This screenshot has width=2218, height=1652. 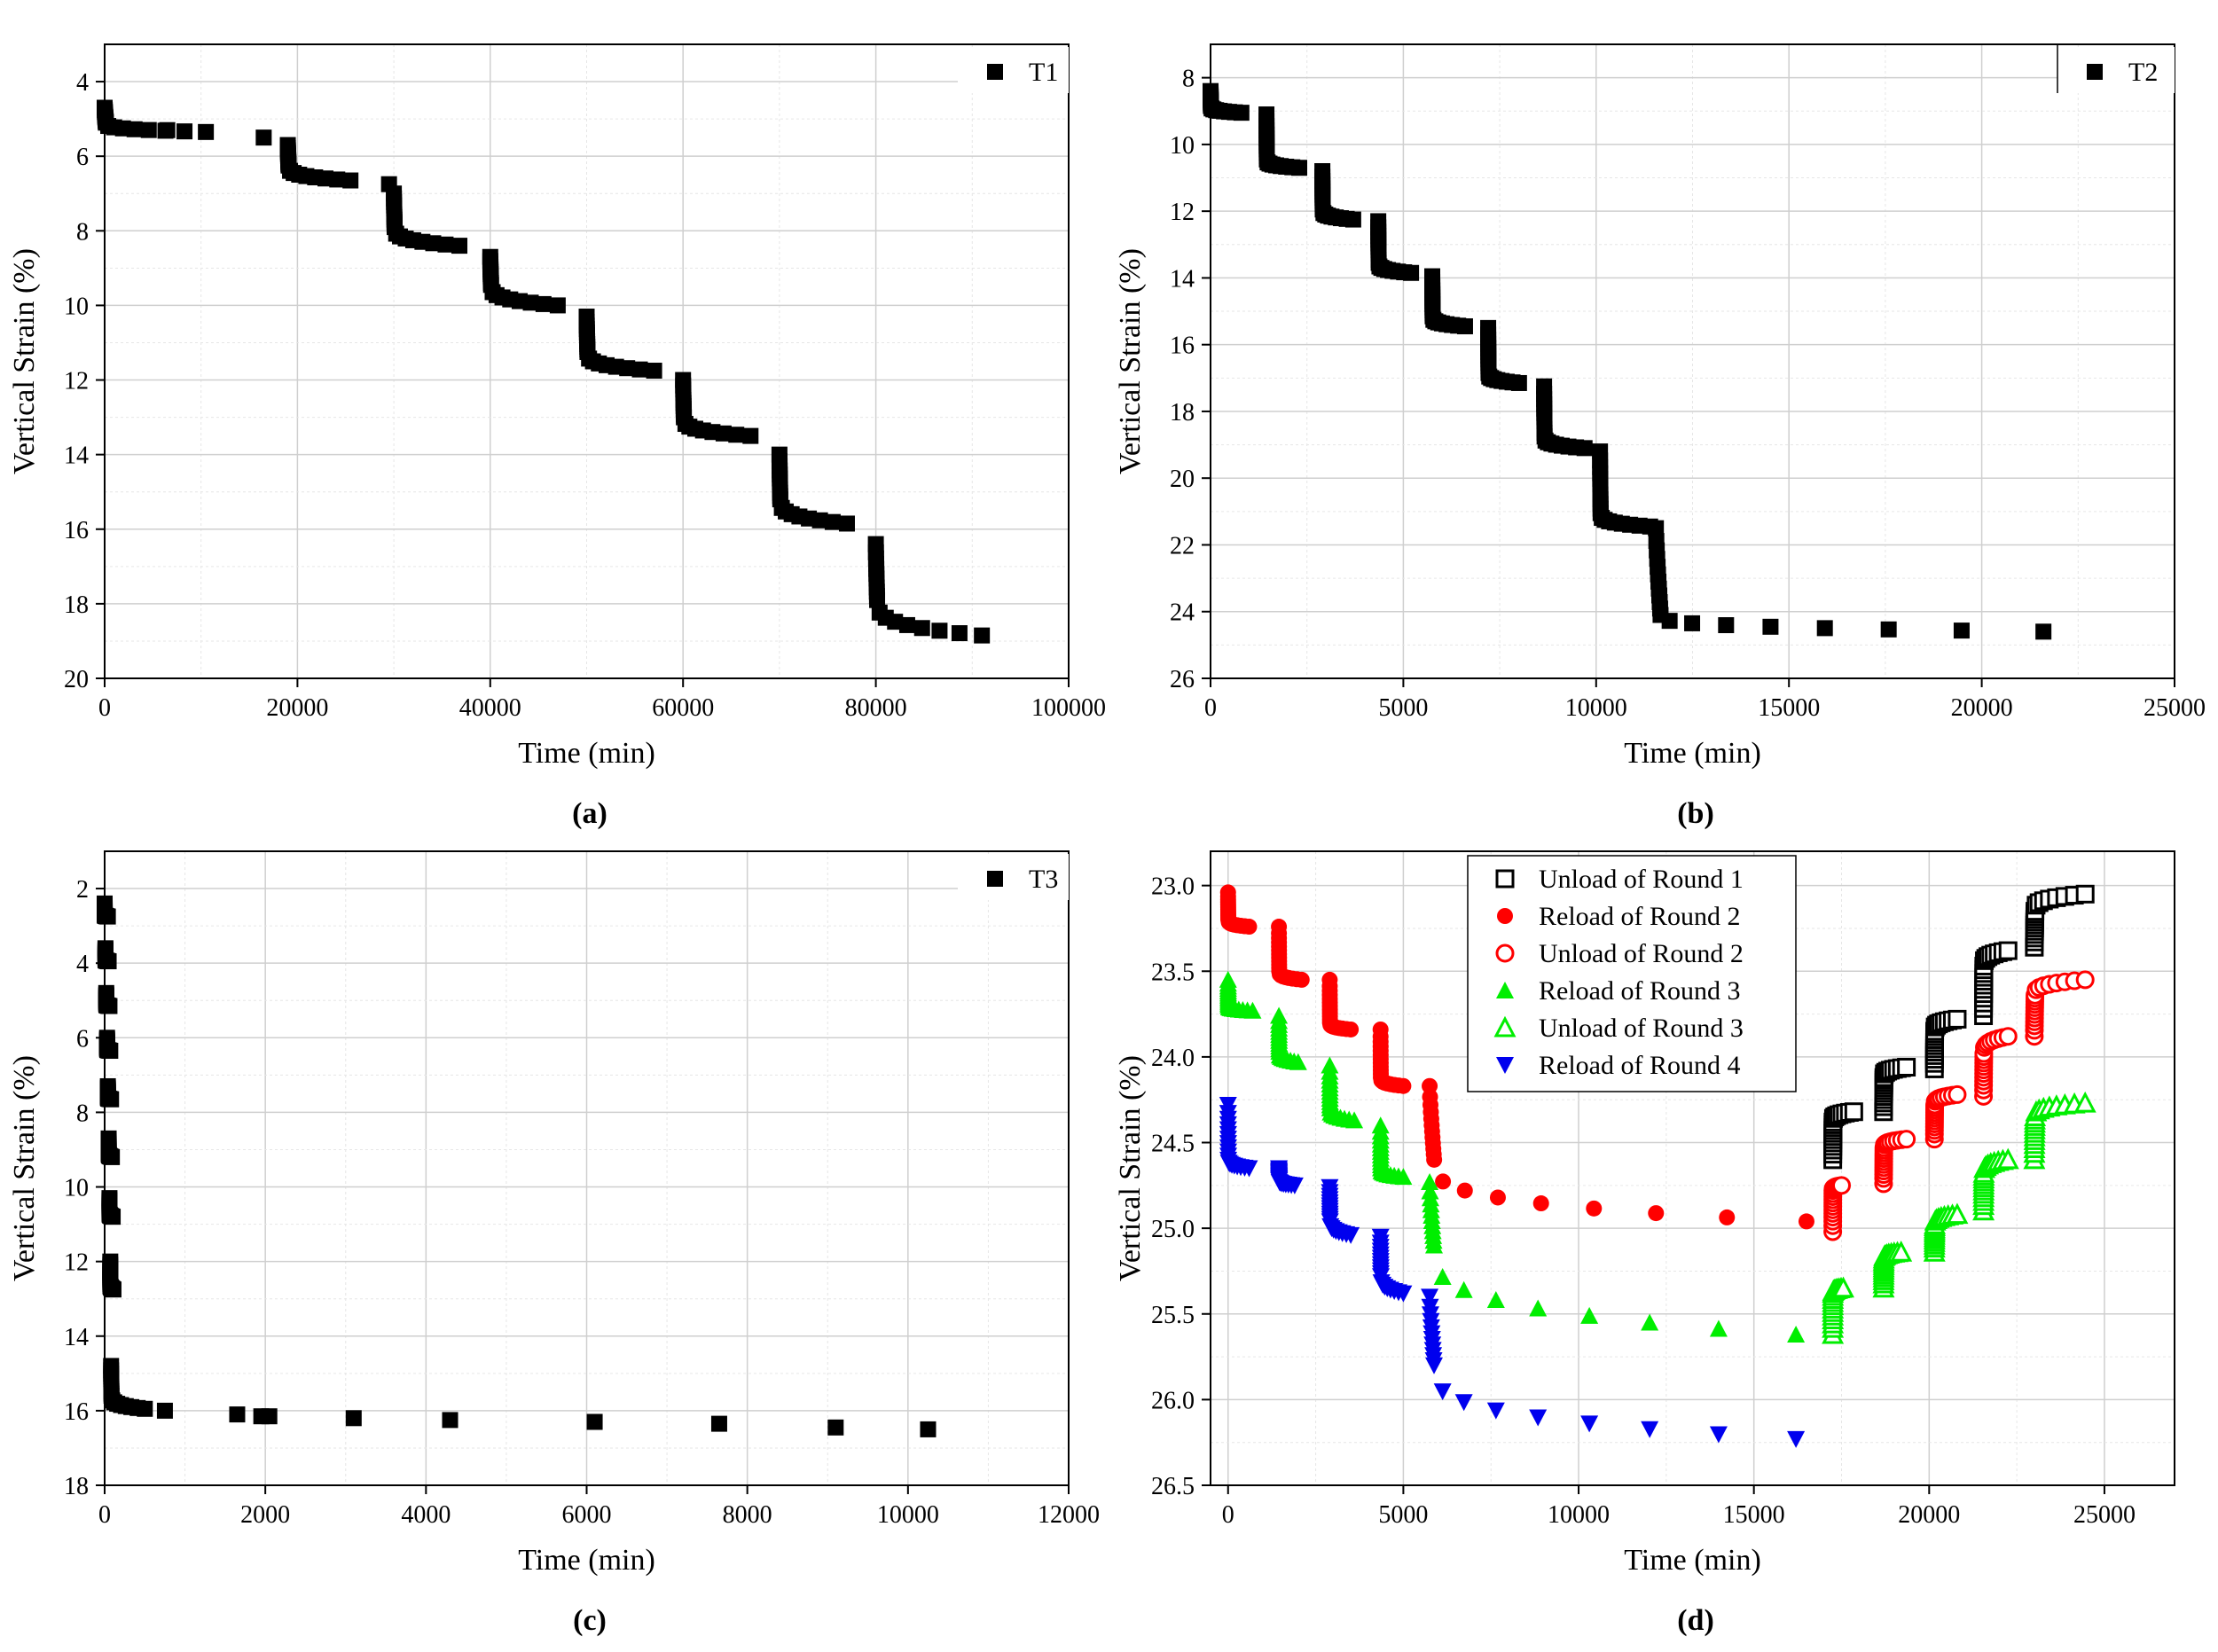 I want to click on caption-b: (b), so click(x=1695, y=813).